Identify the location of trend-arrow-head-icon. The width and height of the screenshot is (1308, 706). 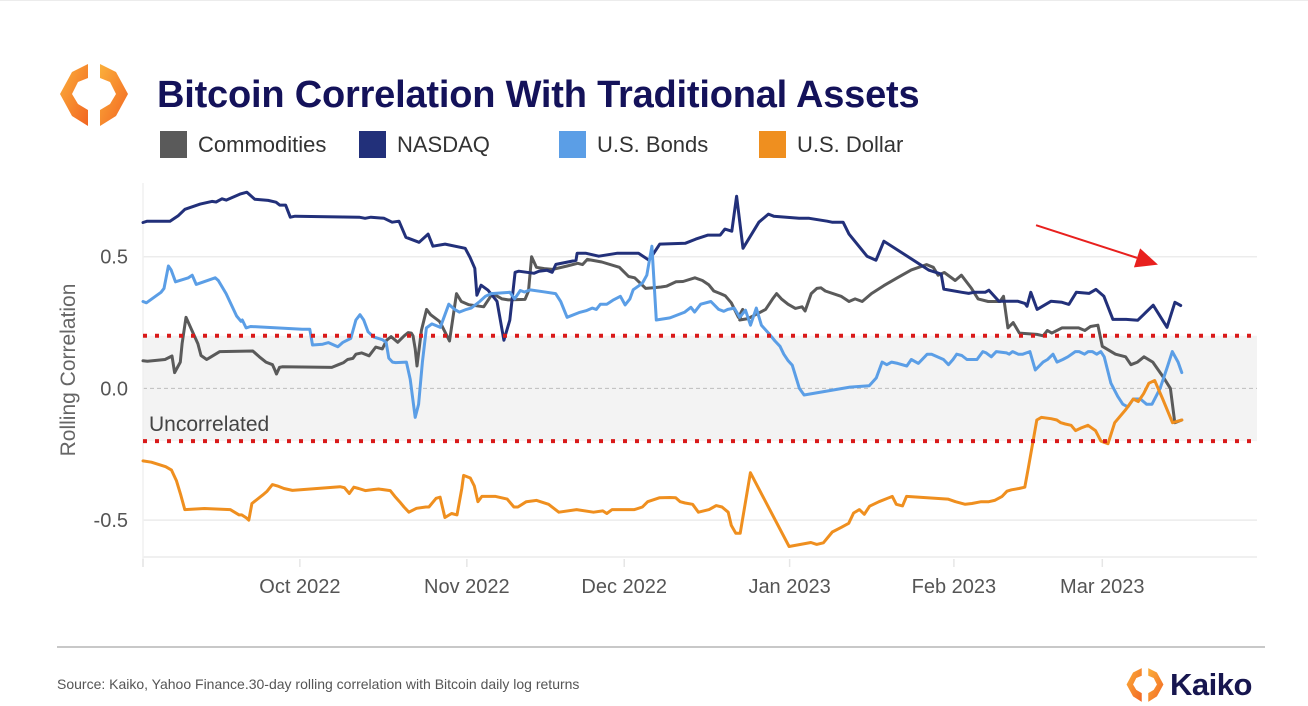
(1145, 258).